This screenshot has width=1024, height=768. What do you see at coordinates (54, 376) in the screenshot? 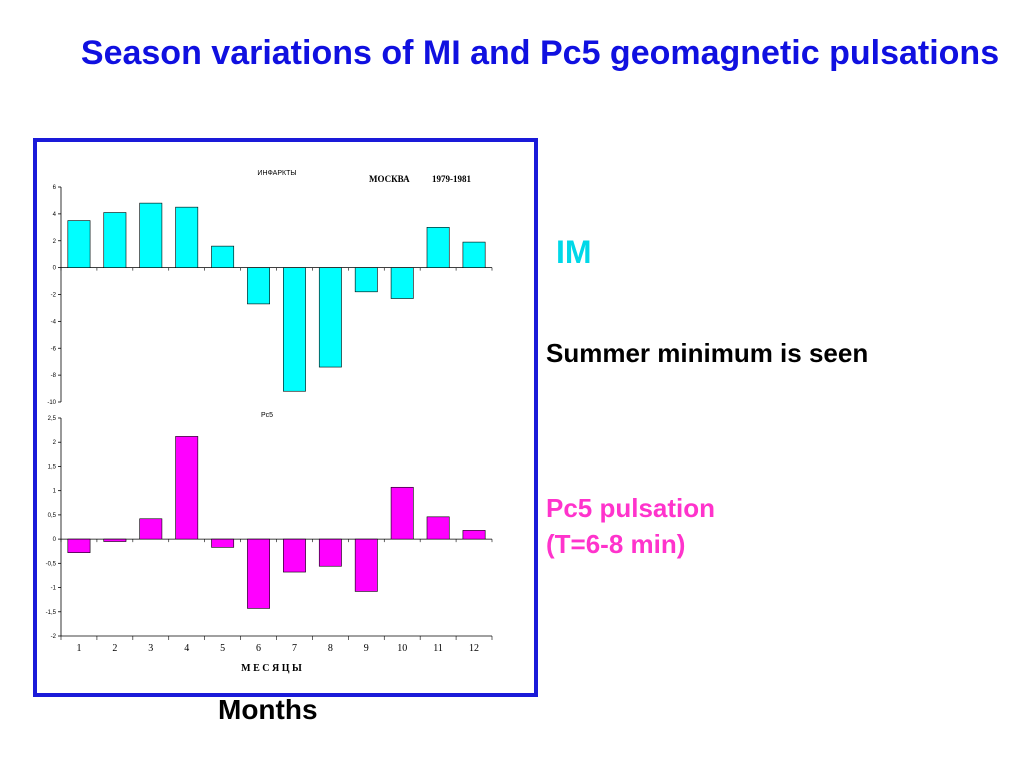
I see `im-y-tick-label: -8` at bounding box center [54, 376].